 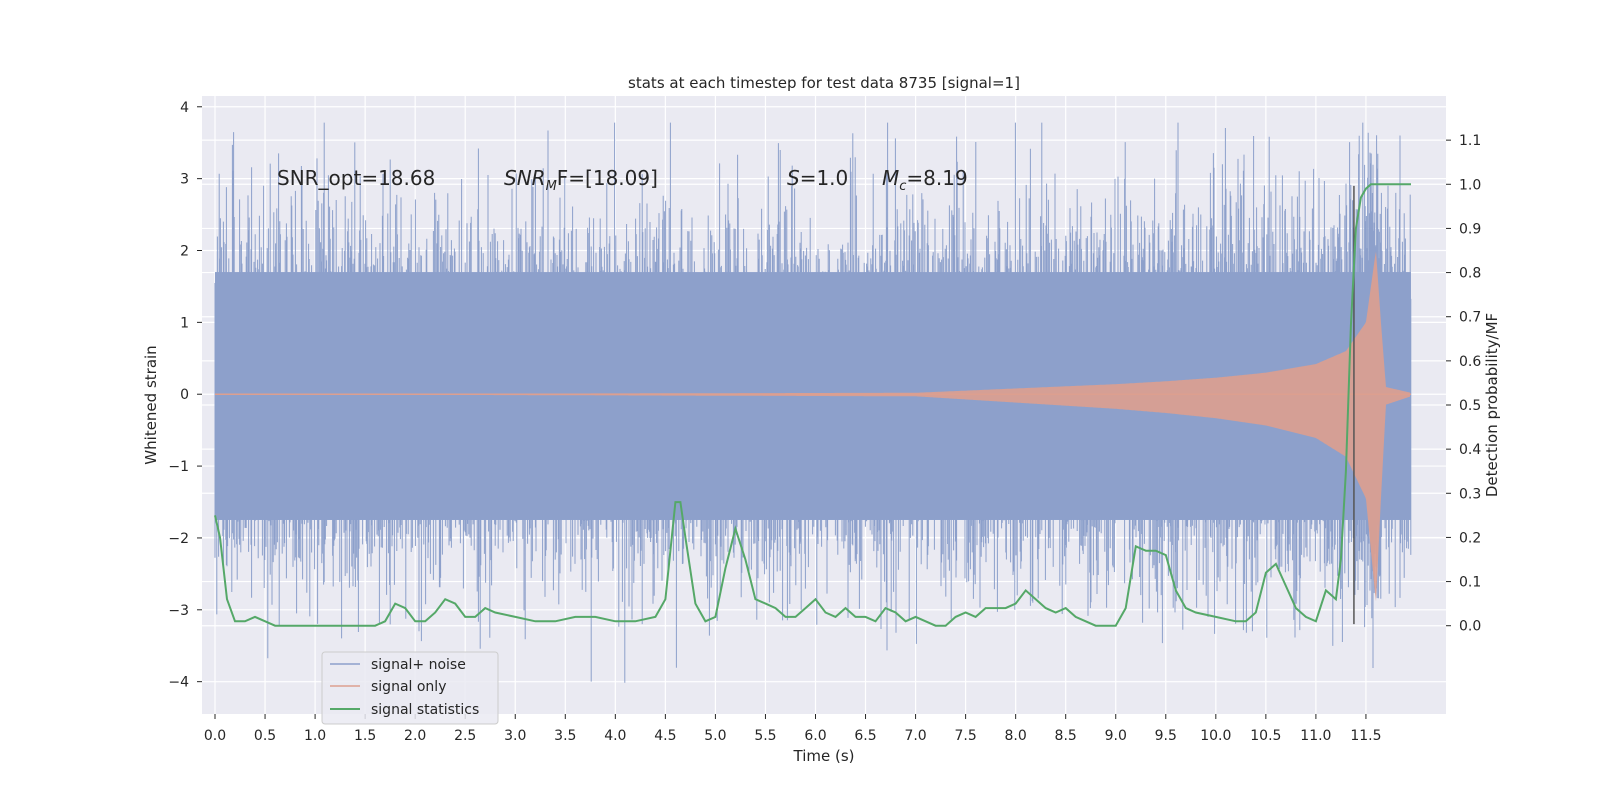 I want to click on y-axis-ticks: −4 −3 −2 −1 0 1 2 3 4, so click(x=185, y=395).